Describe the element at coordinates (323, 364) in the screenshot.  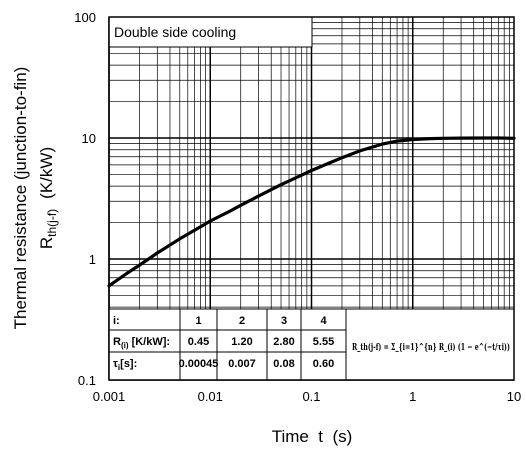
I see `table-cell: 0.60` at that location.